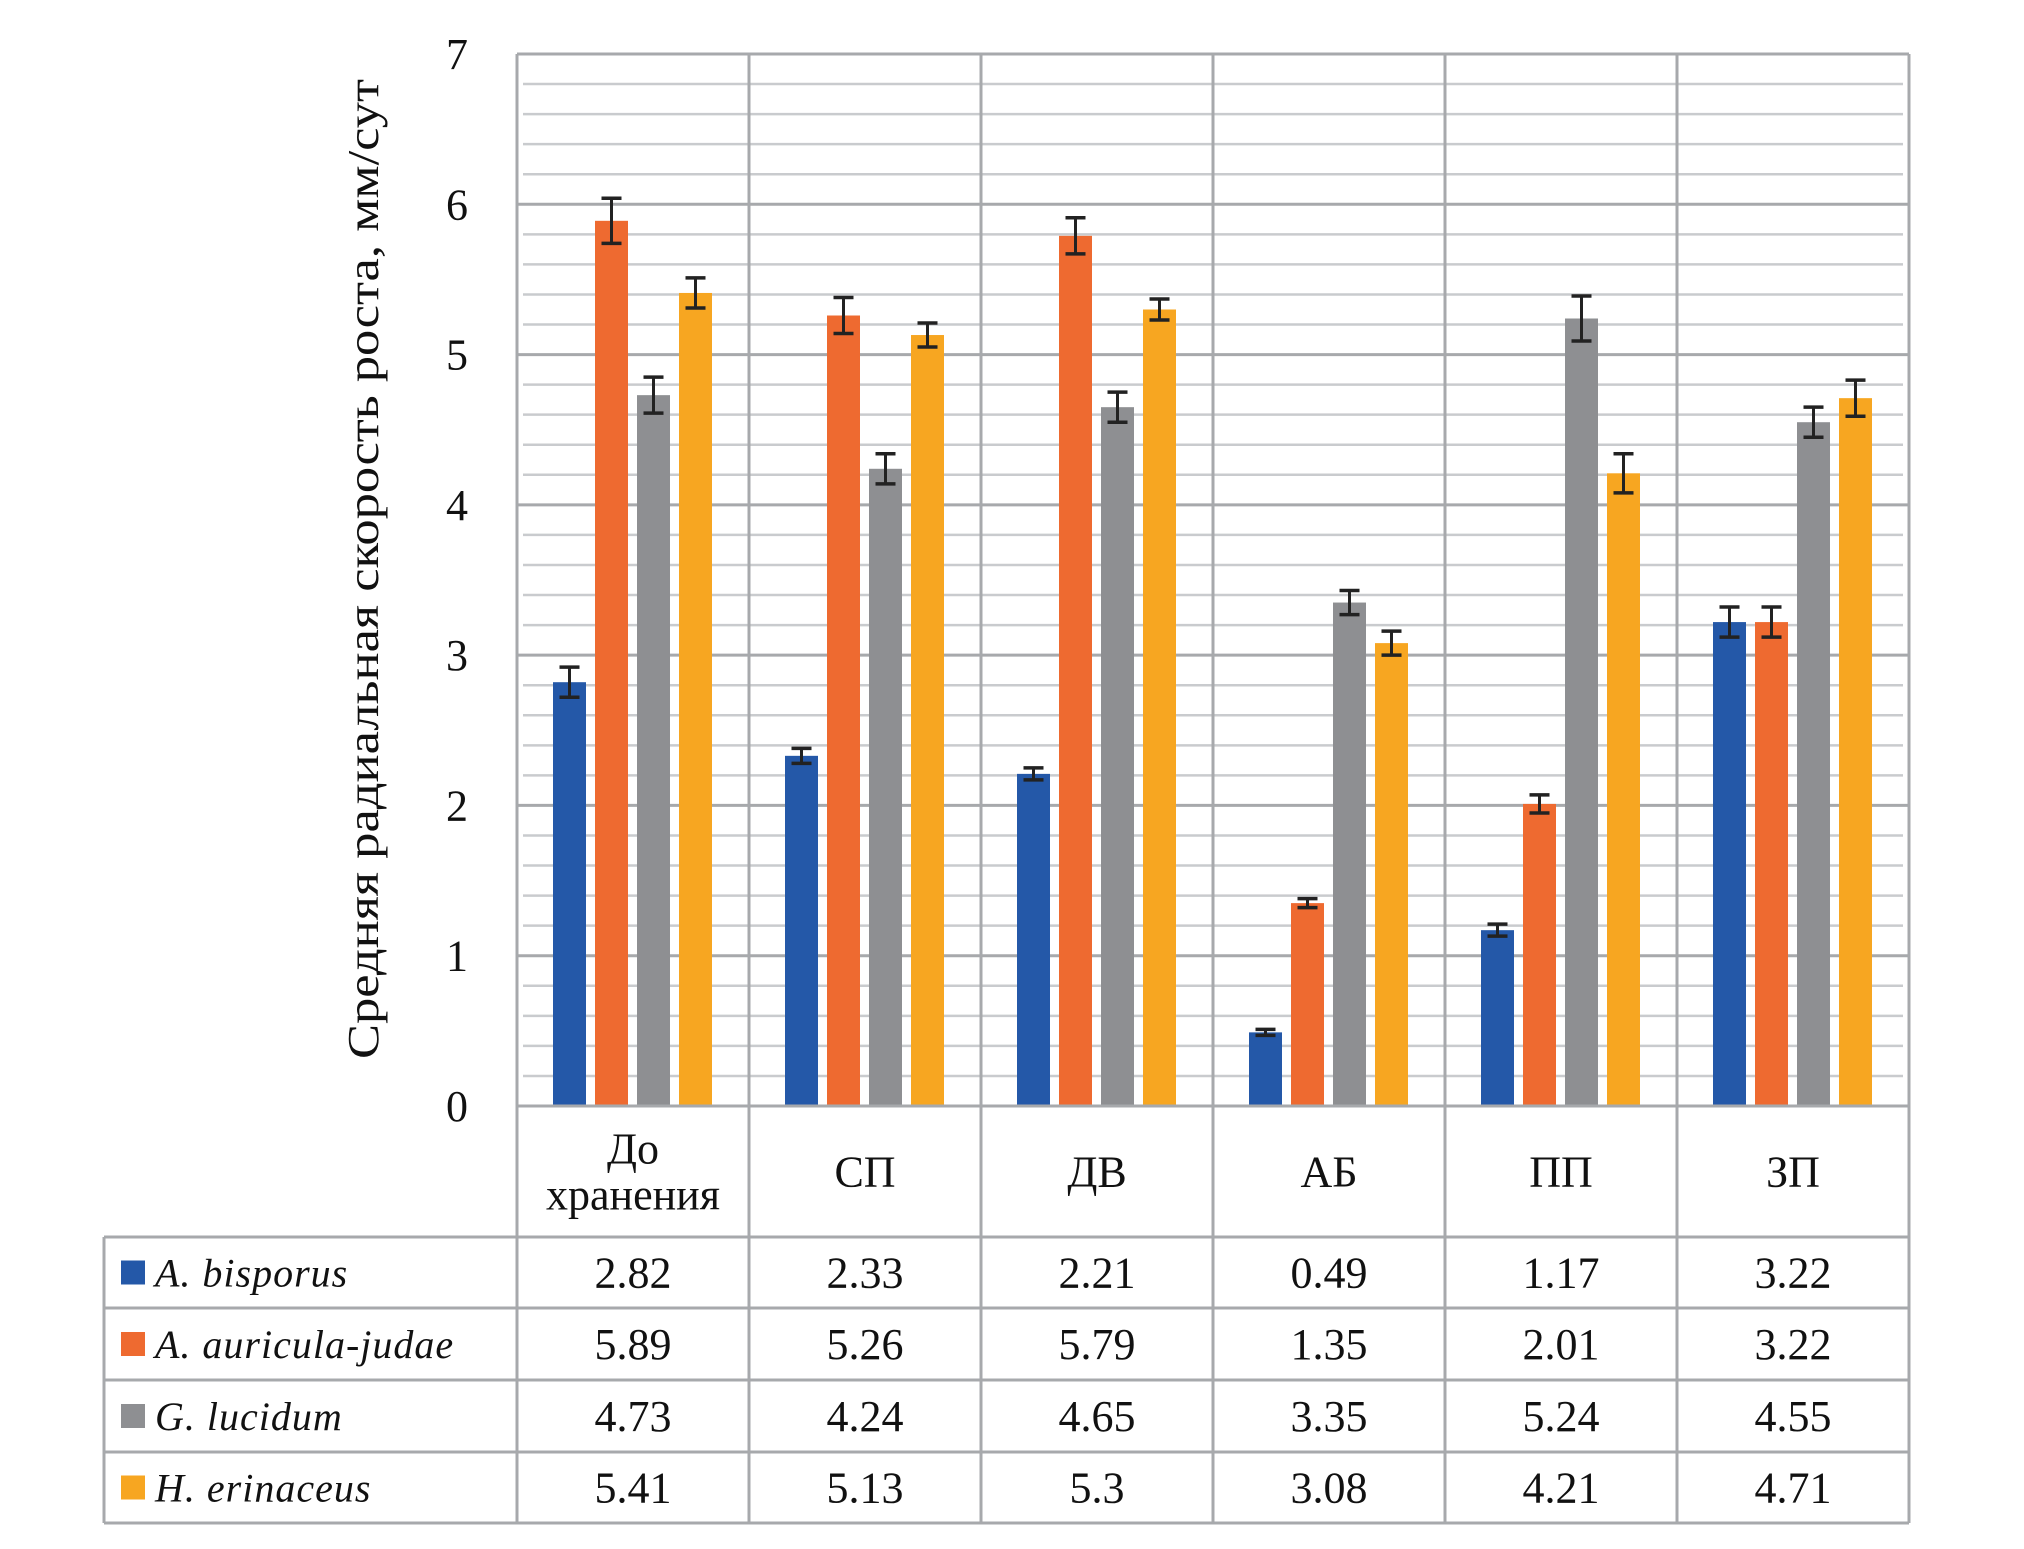 Image resolution: width=2024 pixels, height=1549 pixels. I want to click on table-cell-value: 2.33, so click(865, 1273).